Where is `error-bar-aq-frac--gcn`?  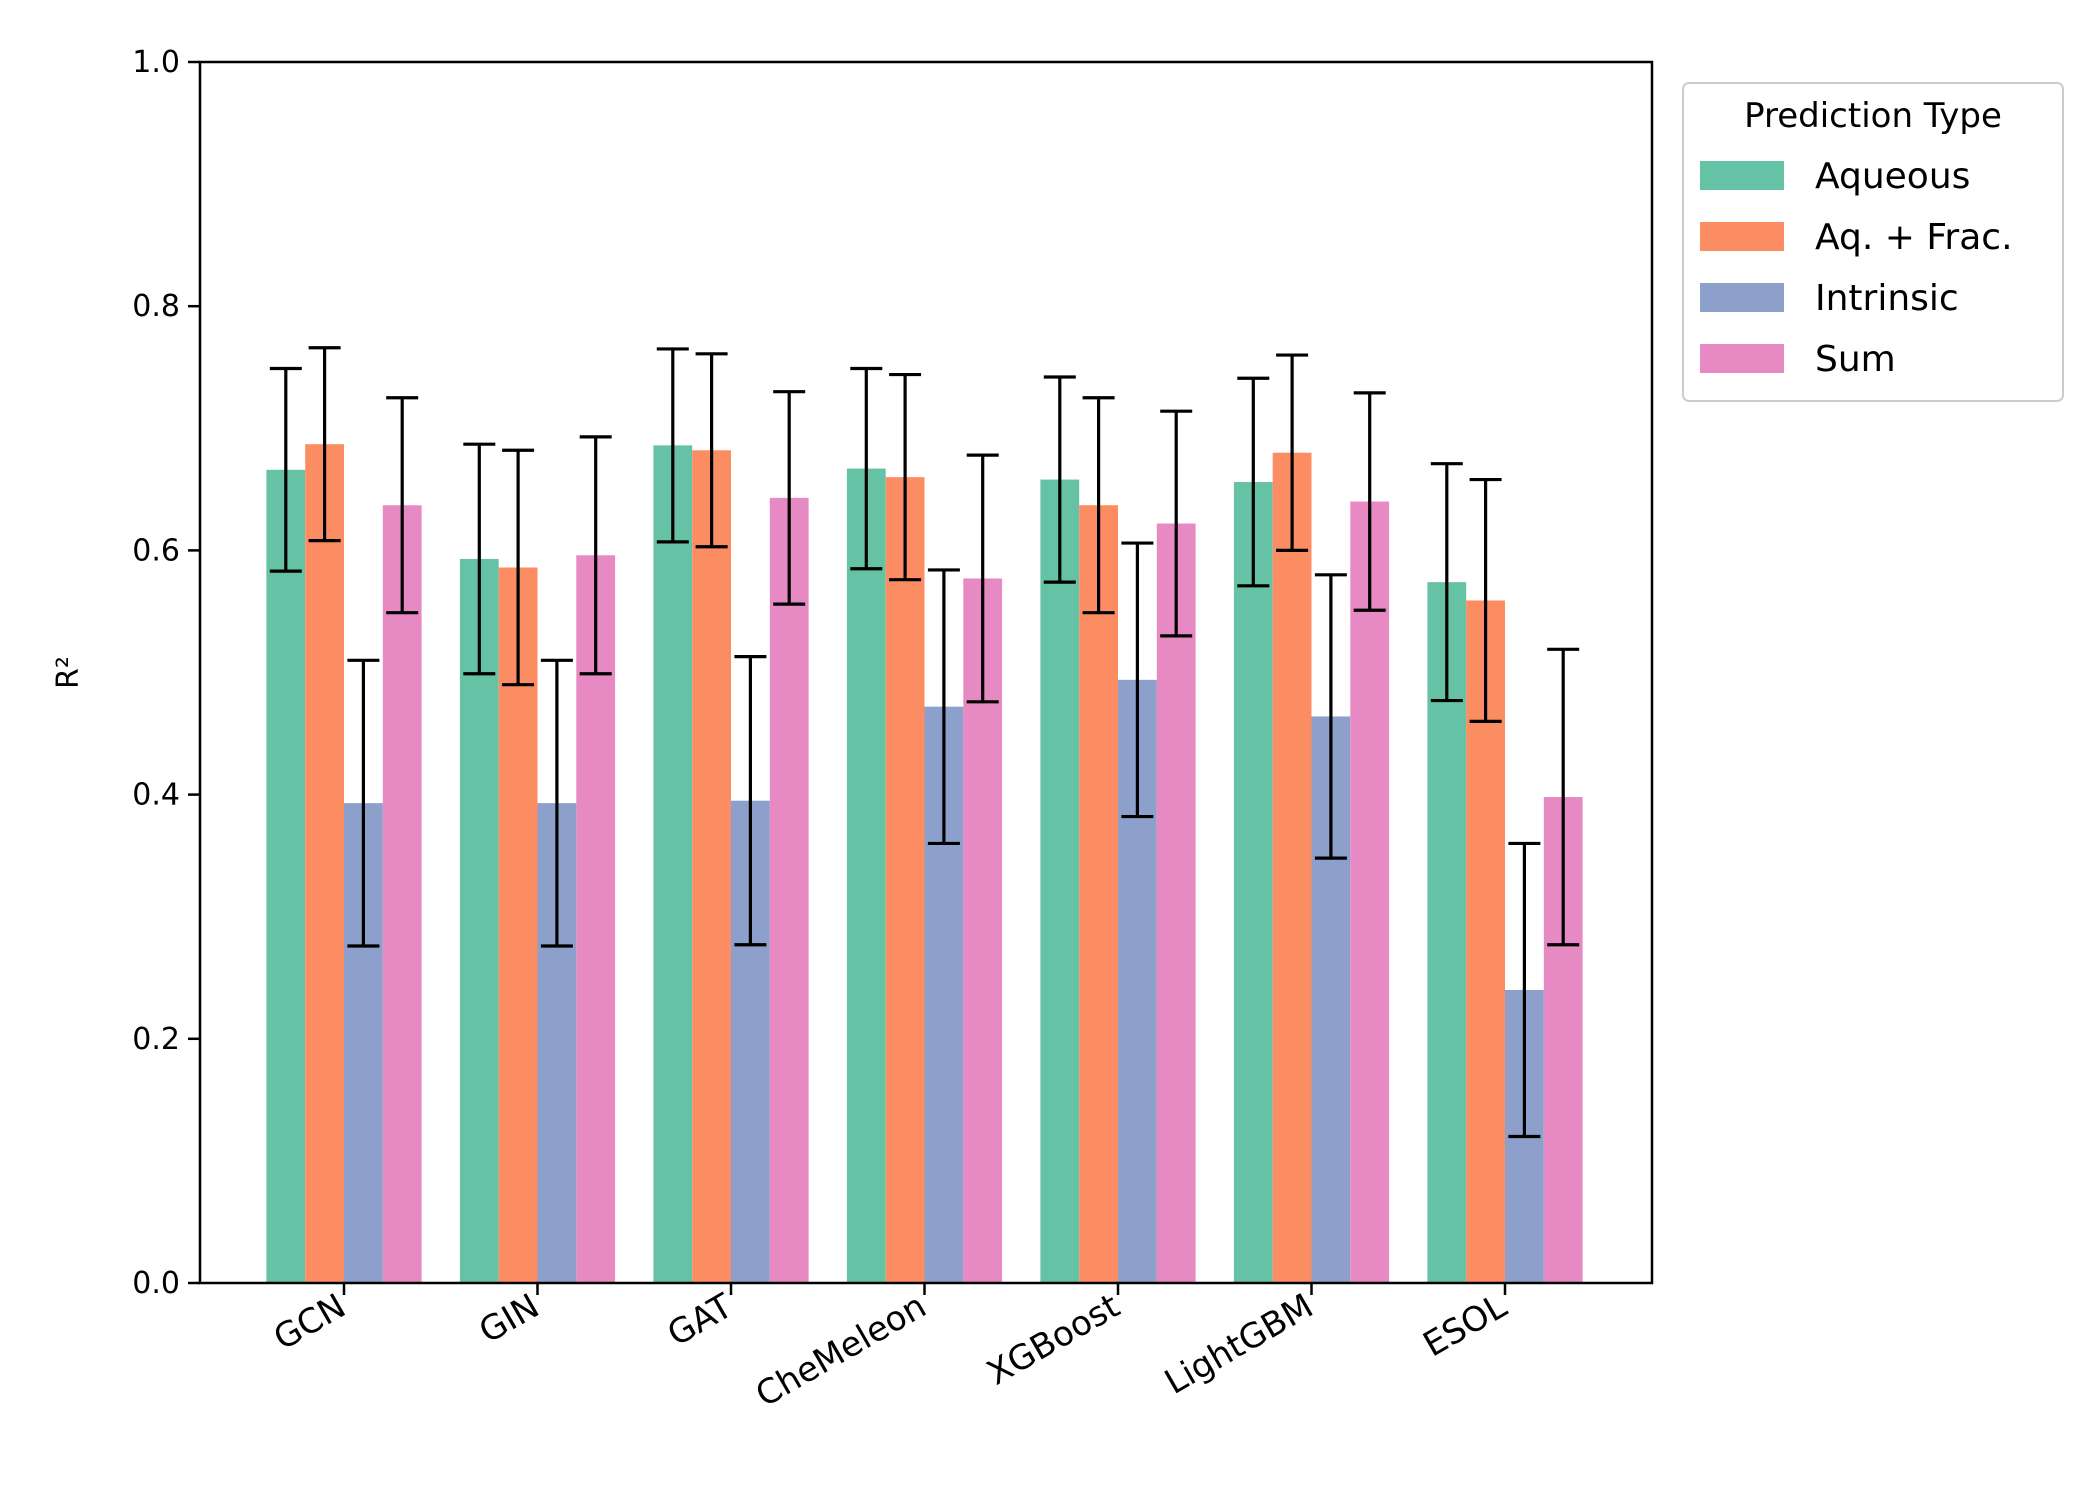
error-bar-aq-frac--gcn is located at coordinates (324, 444).